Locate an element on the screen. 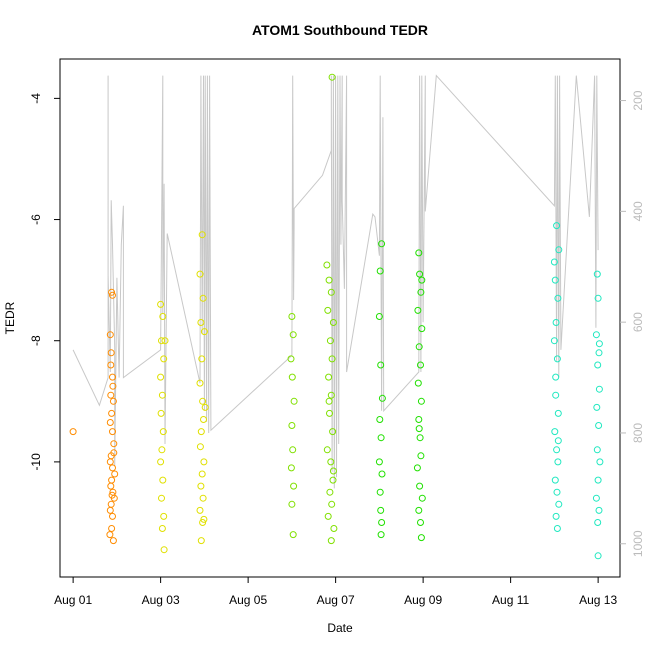  y2-tick-label: 600 is located at coordinates (638, 322).